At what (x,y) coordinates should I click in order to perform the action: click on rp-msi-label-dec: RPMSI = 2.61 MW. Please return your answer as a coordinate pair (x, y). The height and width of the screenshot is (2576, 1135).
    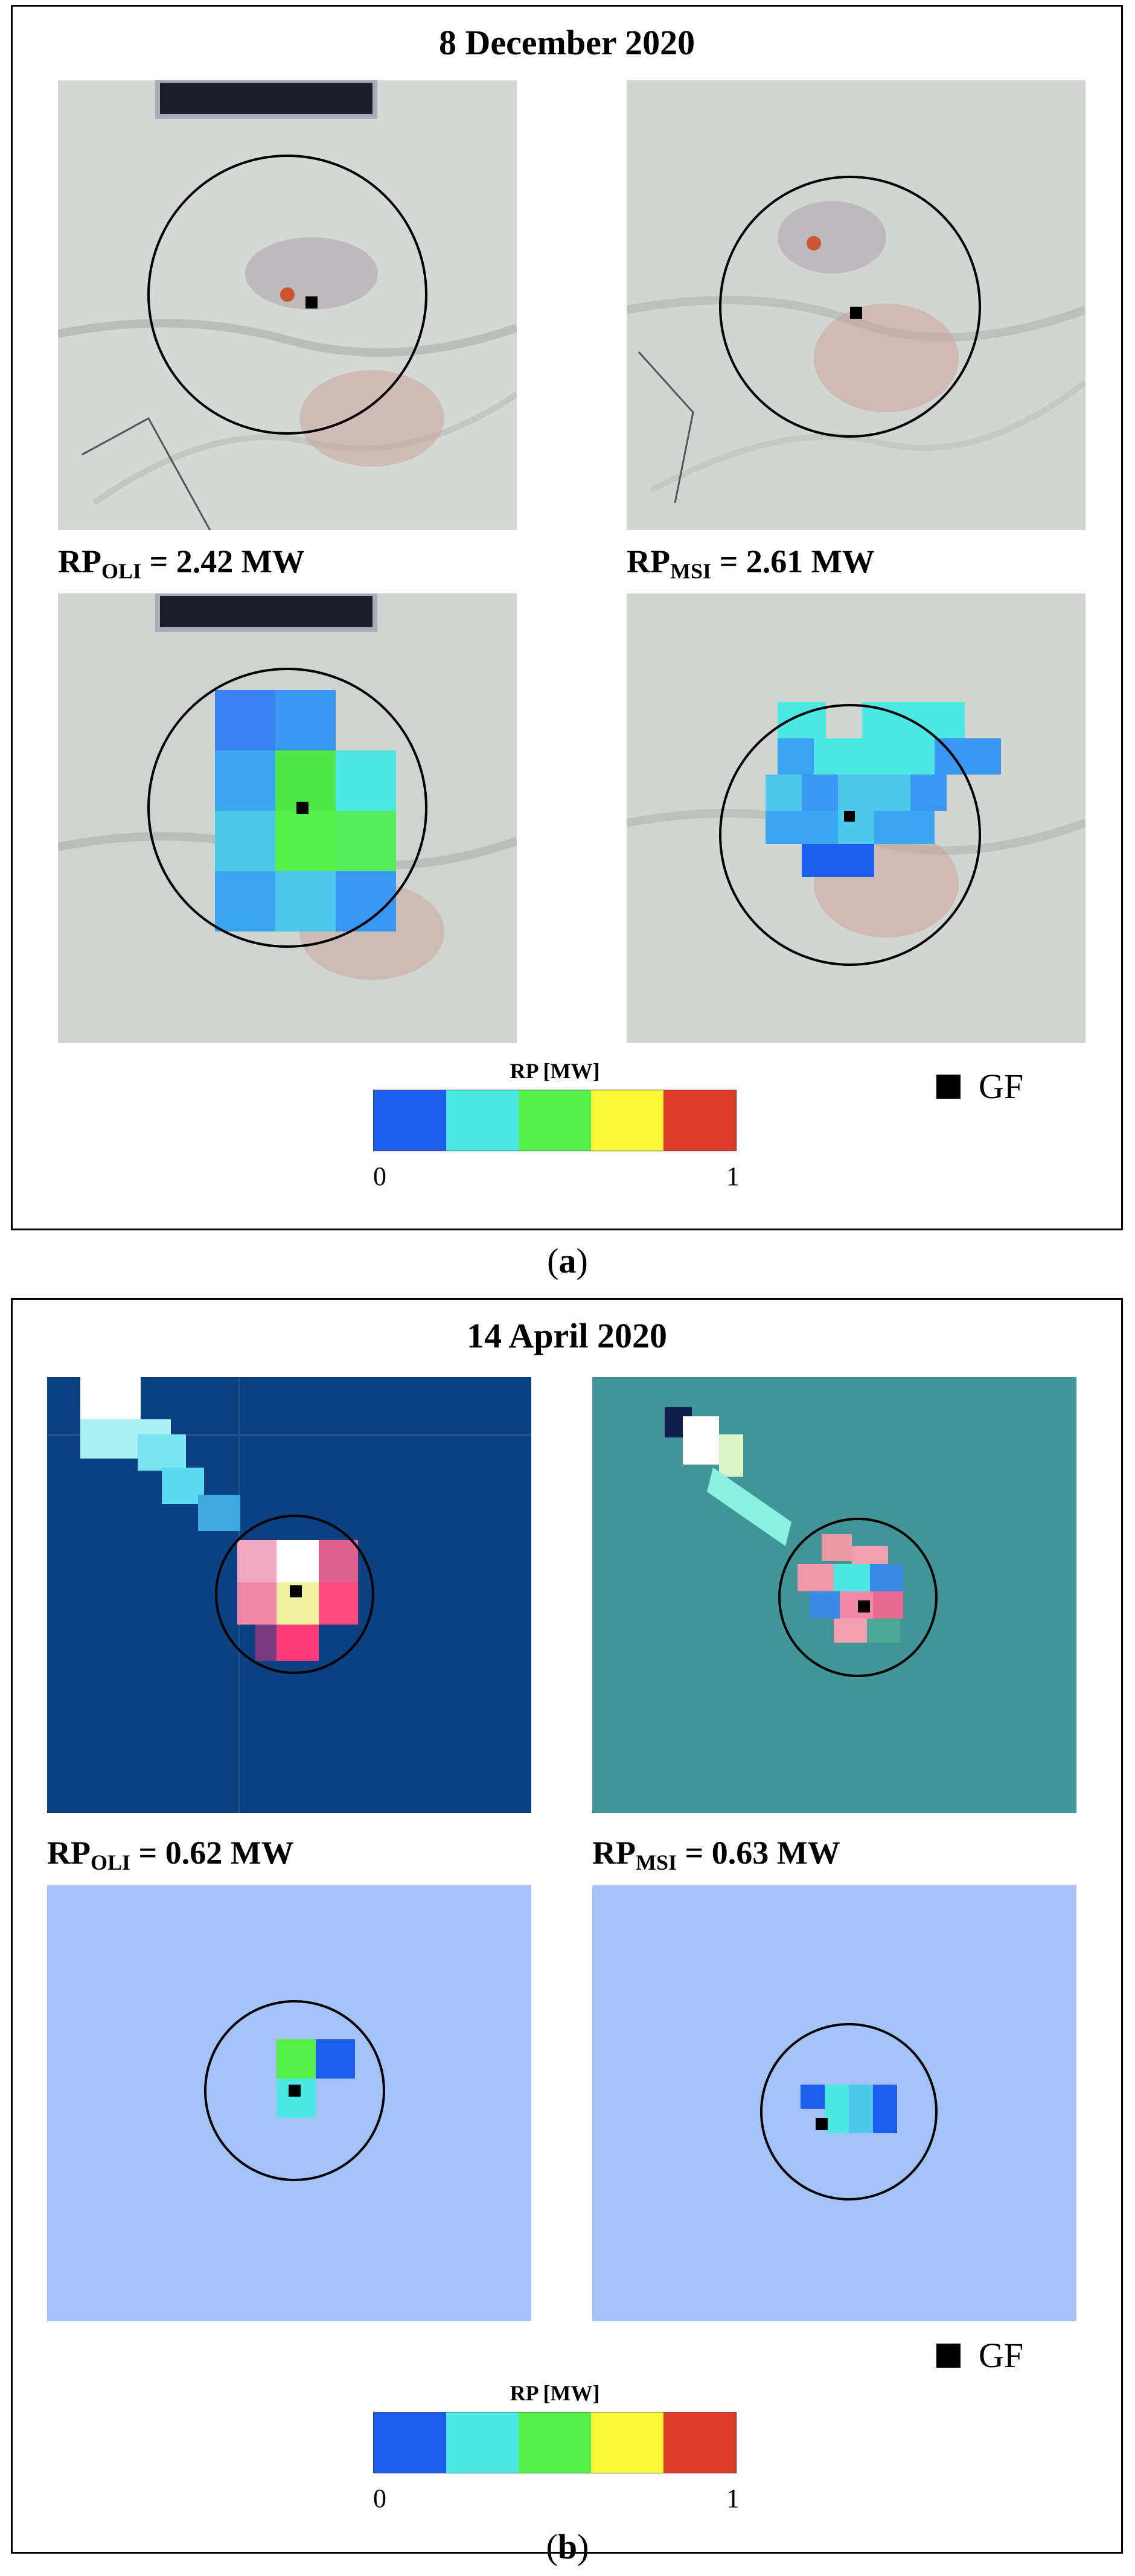
    Looking at the image, I should click on (751, 563).